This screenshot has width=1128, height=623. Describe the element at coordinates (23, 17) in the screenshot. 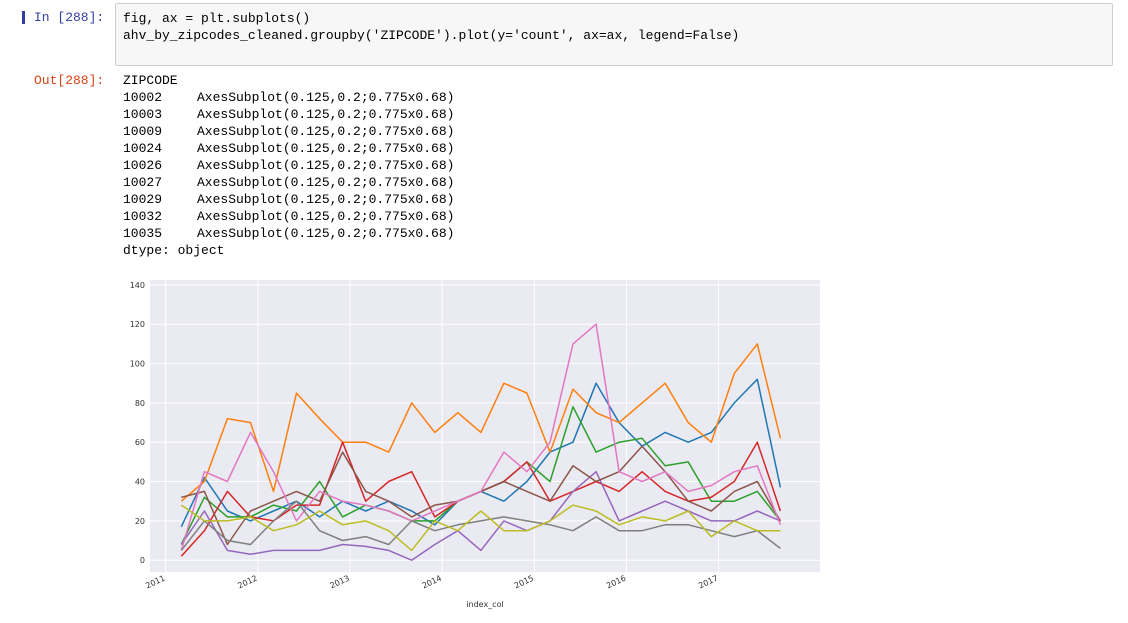

I see `run-marker` at that location.